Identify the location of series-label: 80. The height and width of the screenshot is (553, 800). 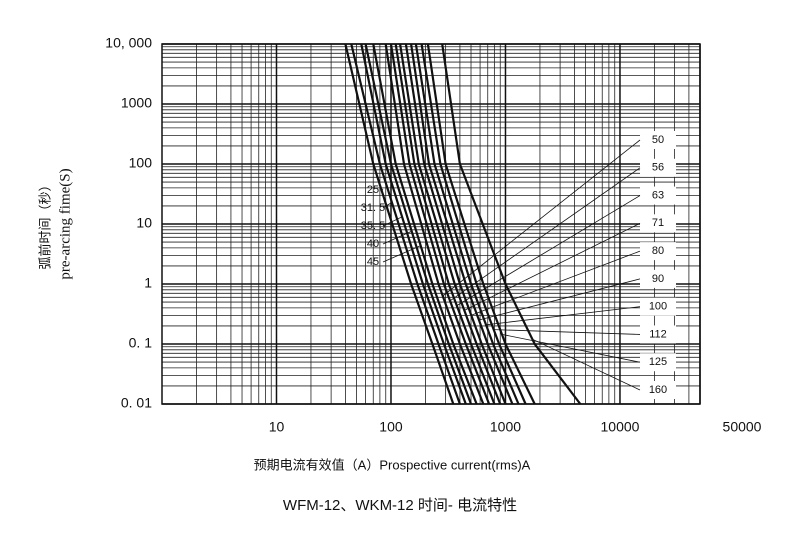
(658, 251).